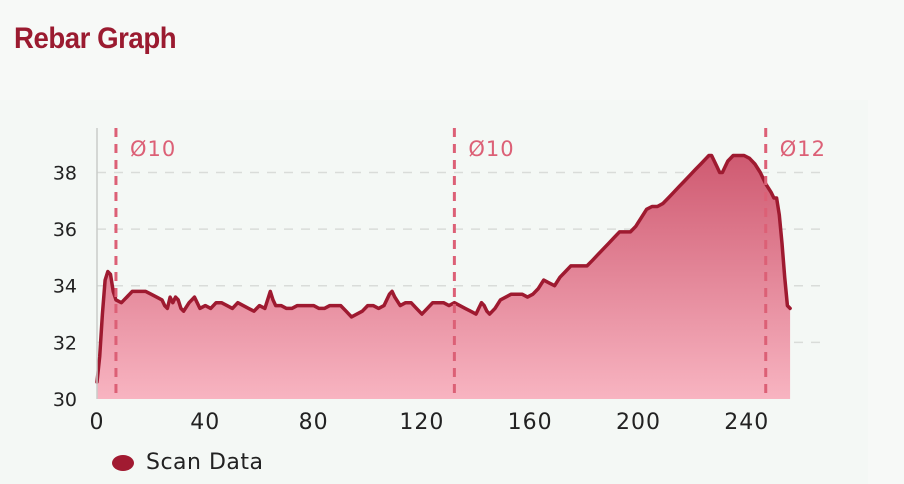 The image size is (904, 484). Describe the element at coordinates (65, 343) in the screenshot. I see `y-tick-label: 32` at that location.